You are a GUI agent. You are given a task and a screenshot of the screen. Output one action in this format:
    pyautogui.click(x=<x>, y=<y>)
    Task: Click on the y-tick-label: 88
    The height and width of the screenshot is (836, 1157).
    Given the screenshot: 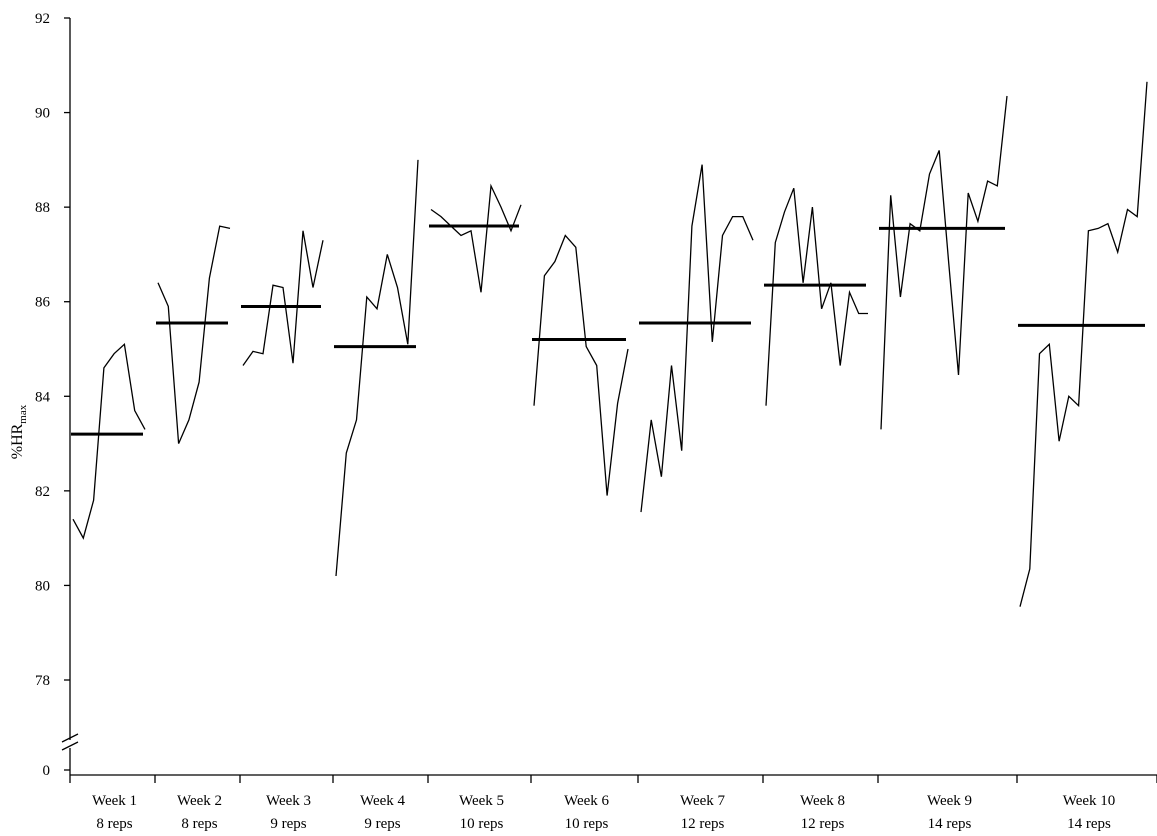 What is the action you would take?
    pyautogui.click(x=42, y=208)
    